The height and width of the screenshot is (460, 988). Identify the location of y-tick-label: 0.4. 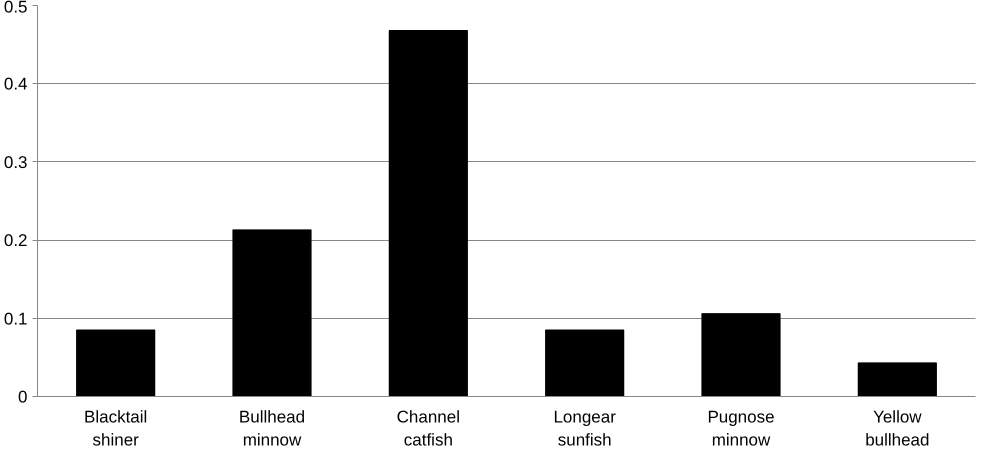
(16, 84).